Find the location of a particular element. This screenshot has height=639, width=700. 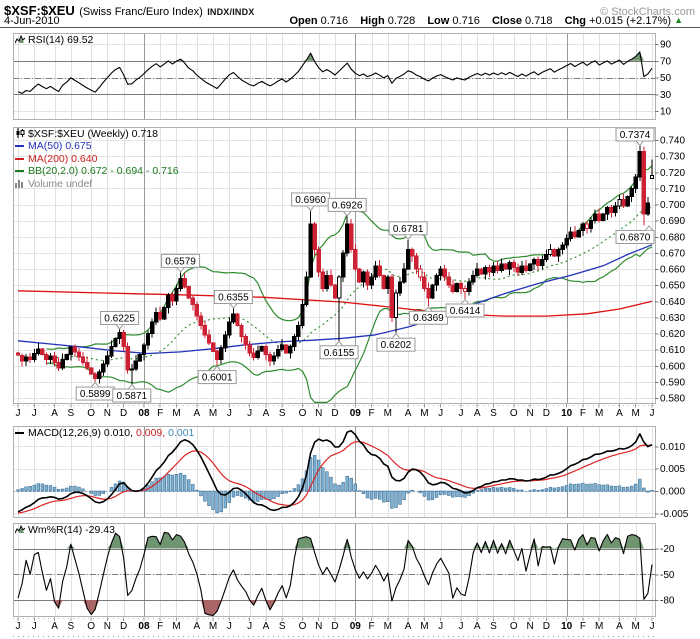

low-value: 0.716 is located at coordinates (466, 21).